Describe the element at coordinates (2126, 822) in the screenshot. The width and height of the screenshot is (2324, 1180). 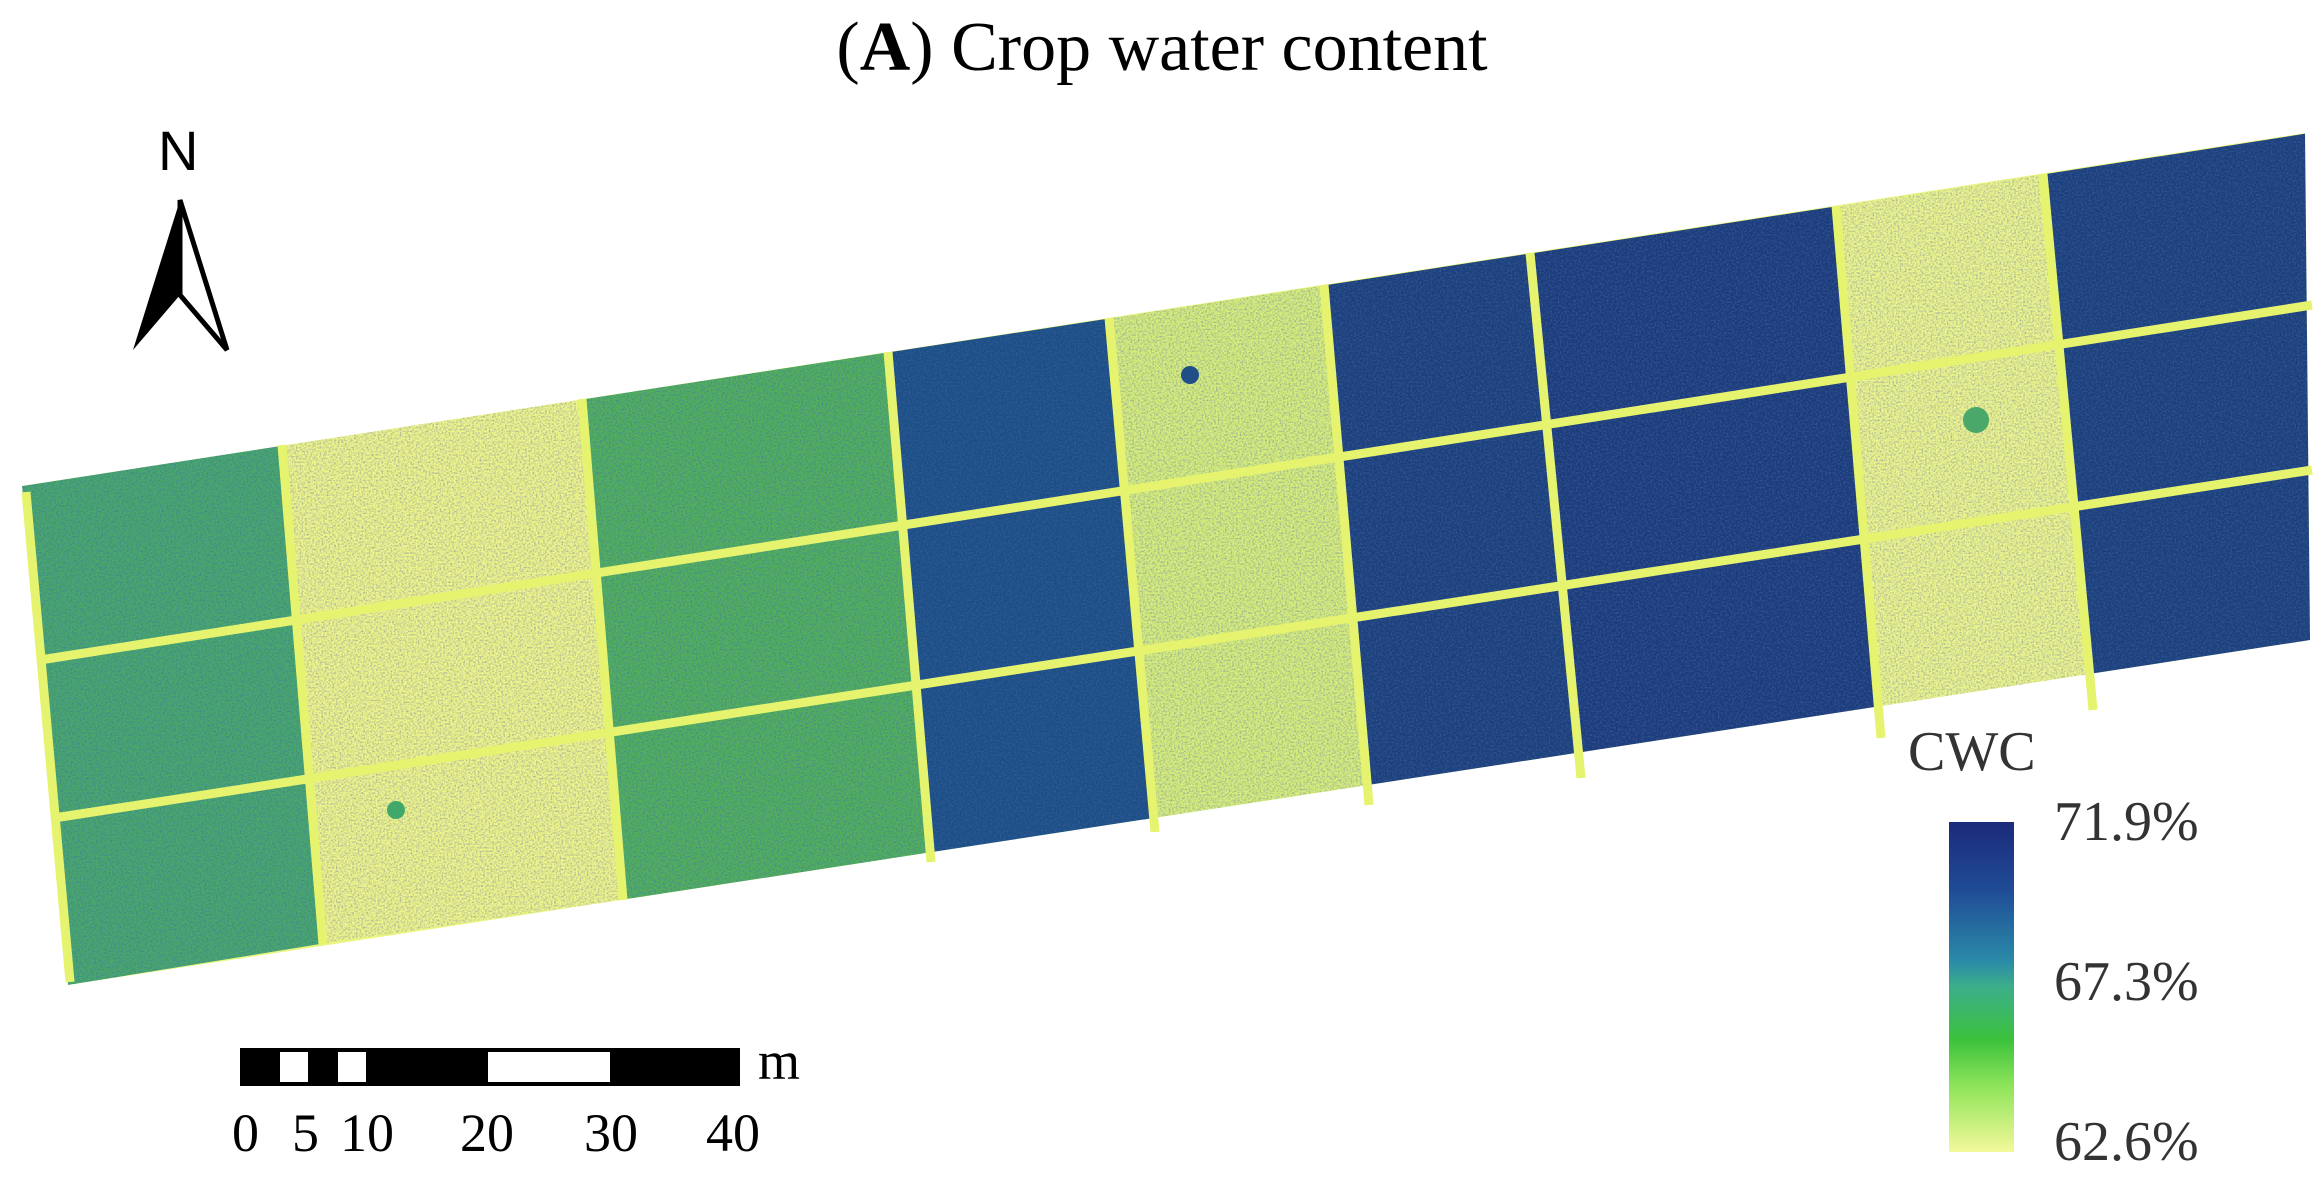
I see `legend-max-label: 71.9%` at that location.